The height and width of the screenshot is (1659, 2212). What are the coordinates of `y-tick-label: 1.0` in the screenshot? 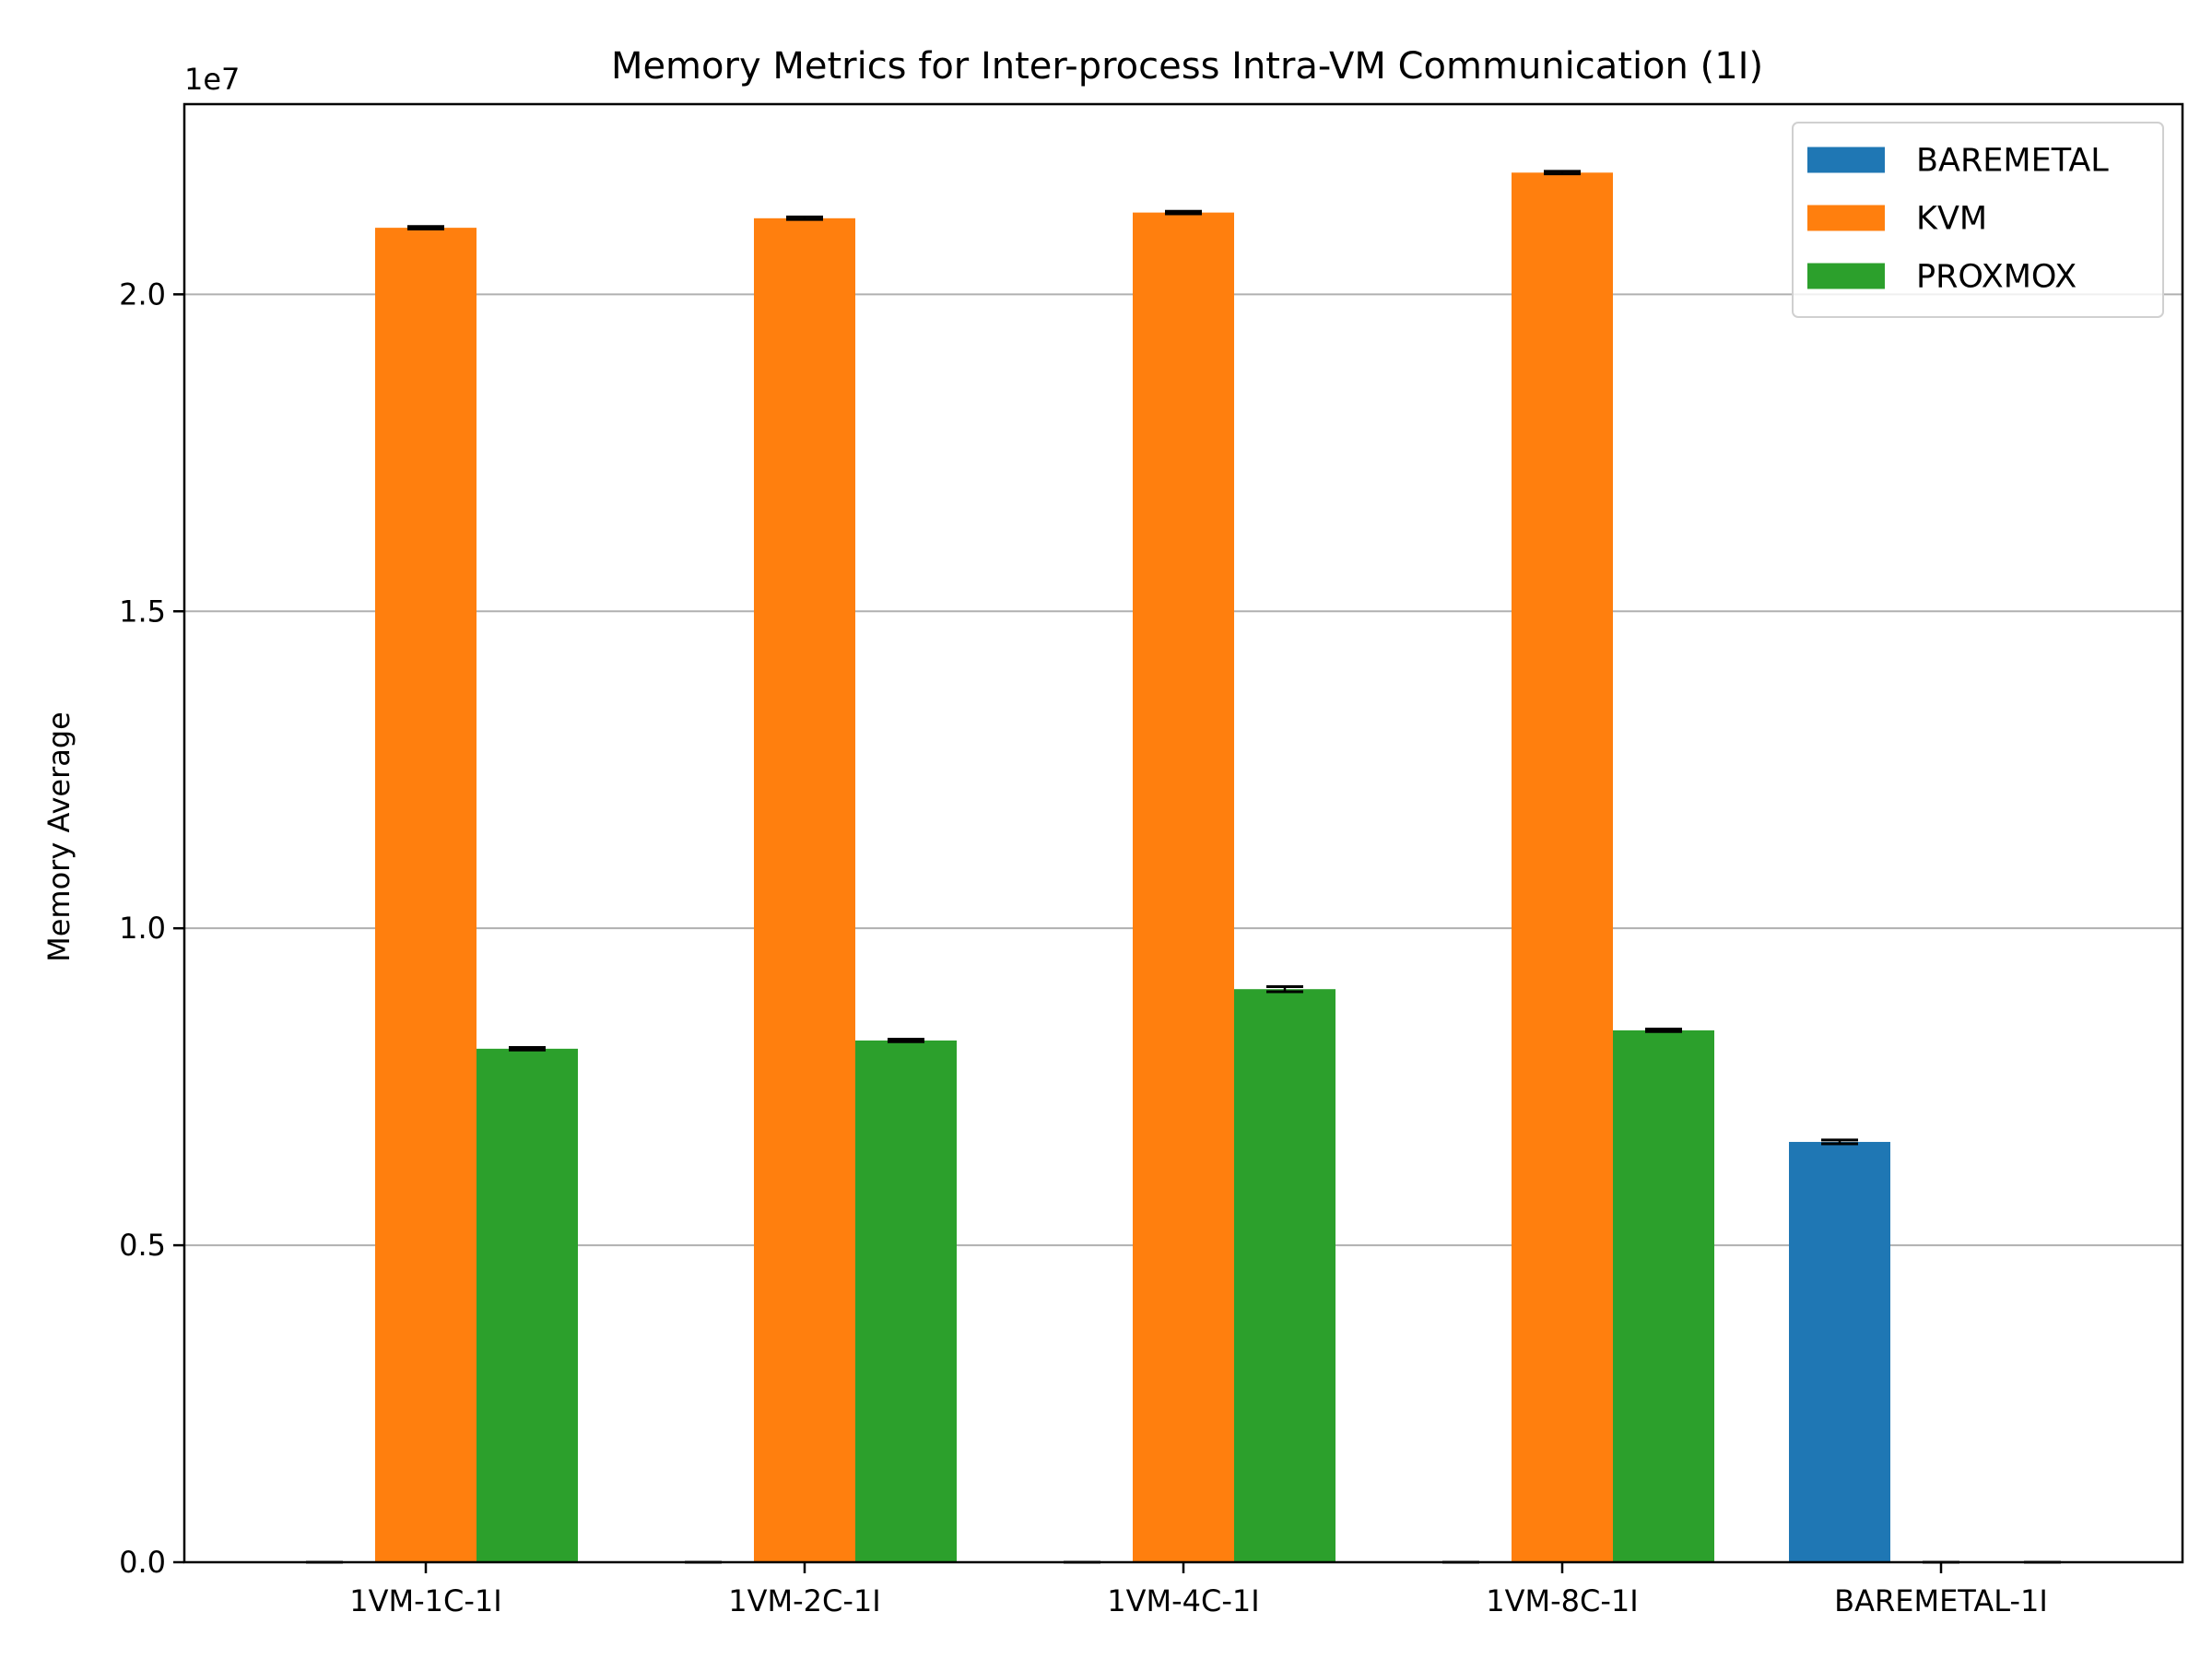 It's located at (142, 928).